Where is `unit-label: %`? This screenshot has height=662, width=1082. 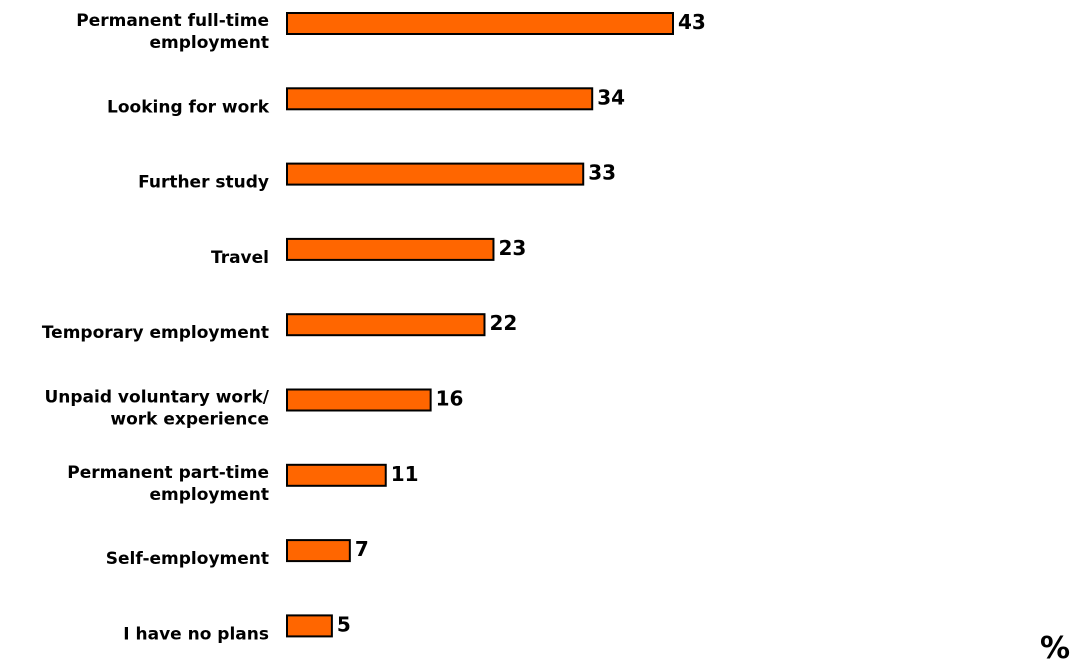
unit-label: % is located at coordinates (1055, 646).